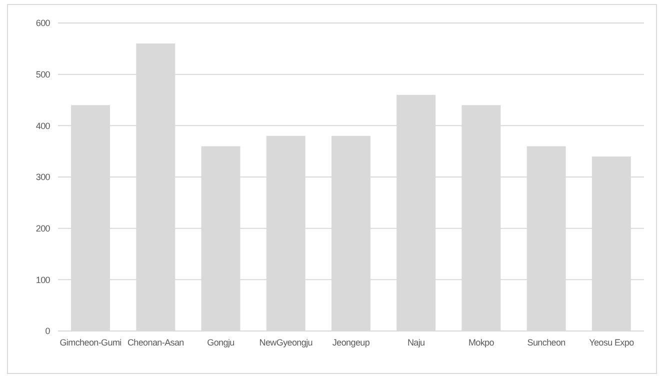 The image size is (664, 380). What do you see at coordinates (351, 342) in the screenshot?
I see `x-tick-label: Jeongeup` at bounding box center [351, 342].